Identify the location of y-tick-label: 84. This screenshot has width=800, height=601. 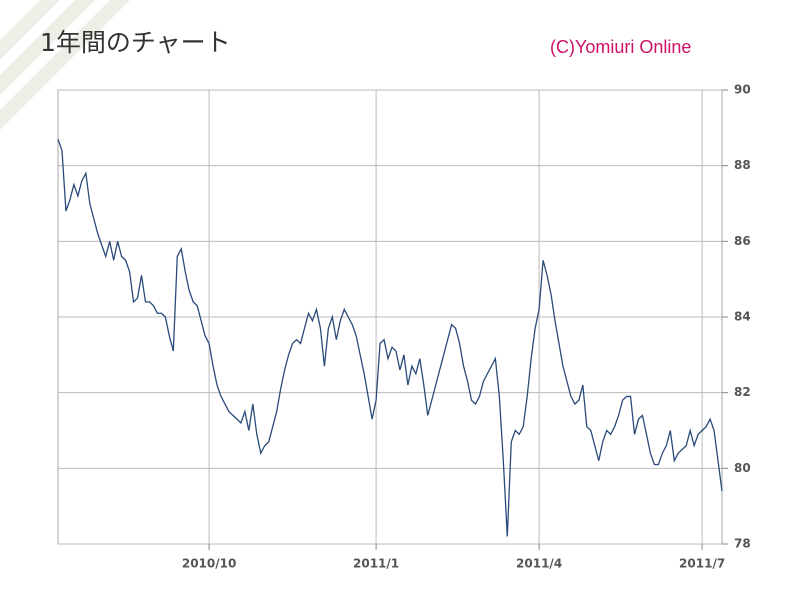
(742, 317).